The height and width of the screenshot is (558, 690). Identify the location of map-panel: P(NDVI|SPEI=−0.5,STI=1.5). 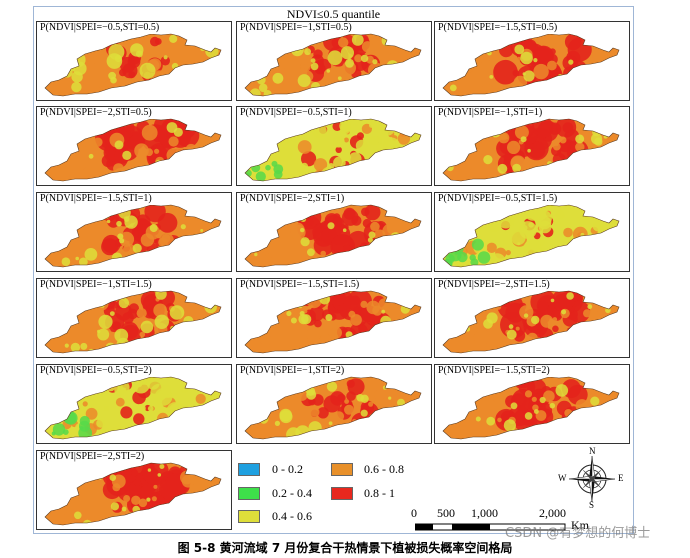
(532, 232).